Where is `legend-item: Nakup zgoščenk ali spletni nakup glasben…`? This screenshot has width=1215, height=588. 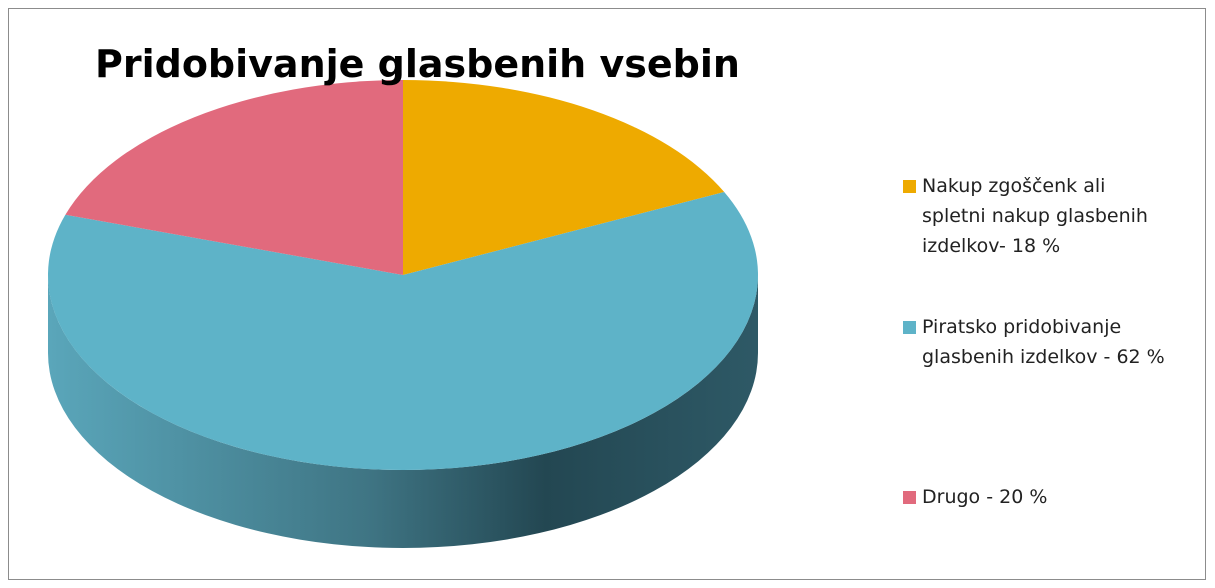
legend-item: Nakup zgoščenk ali spletni nakup glasben… is located at coordinates (1048, 216).